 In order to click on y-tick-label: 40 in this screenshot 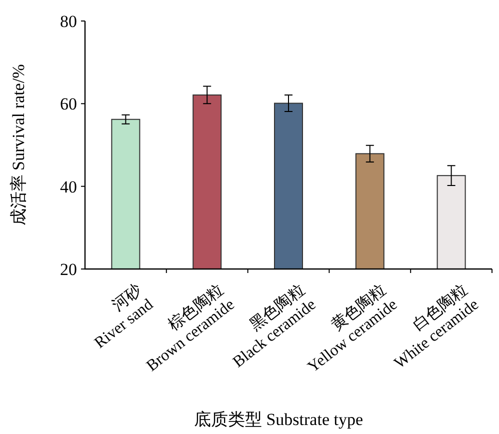, I will do `click(68, 186)`.